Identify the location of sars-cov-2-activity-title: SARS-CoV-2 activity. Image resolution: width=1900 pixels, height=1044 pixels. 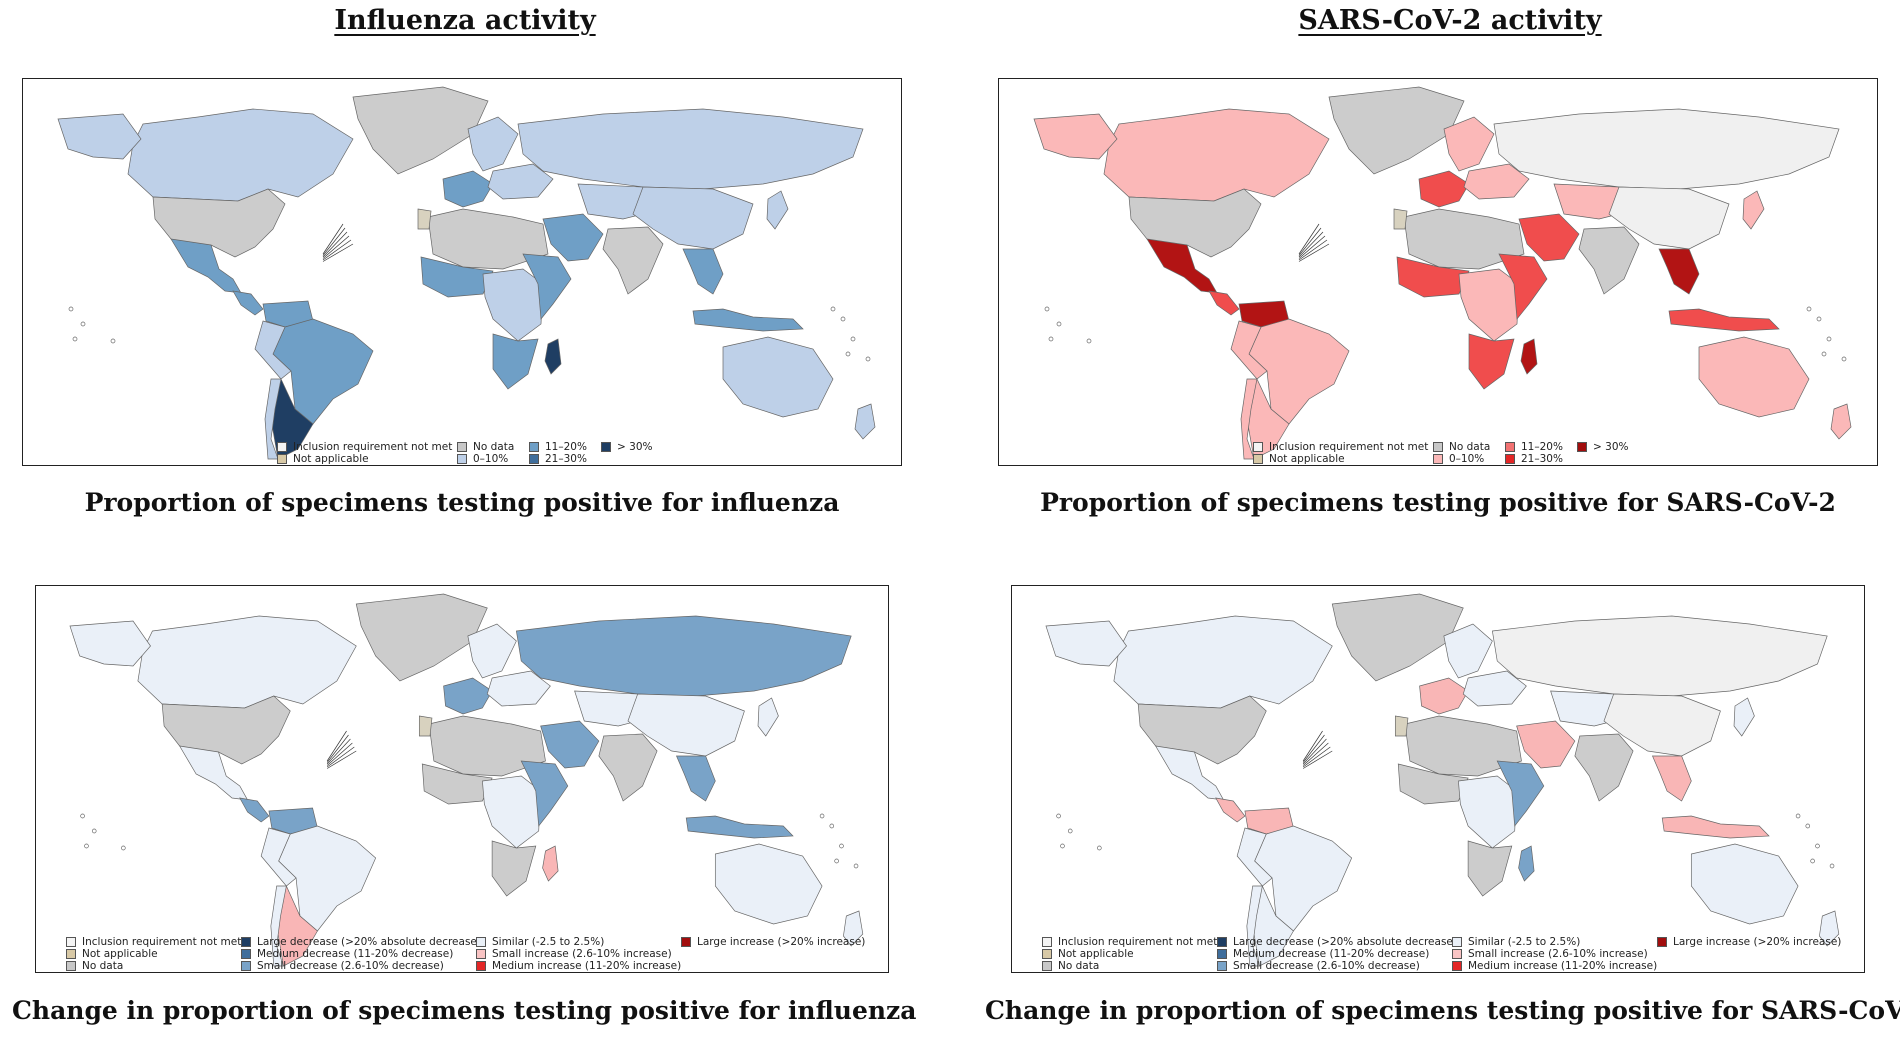
(1450, 20).